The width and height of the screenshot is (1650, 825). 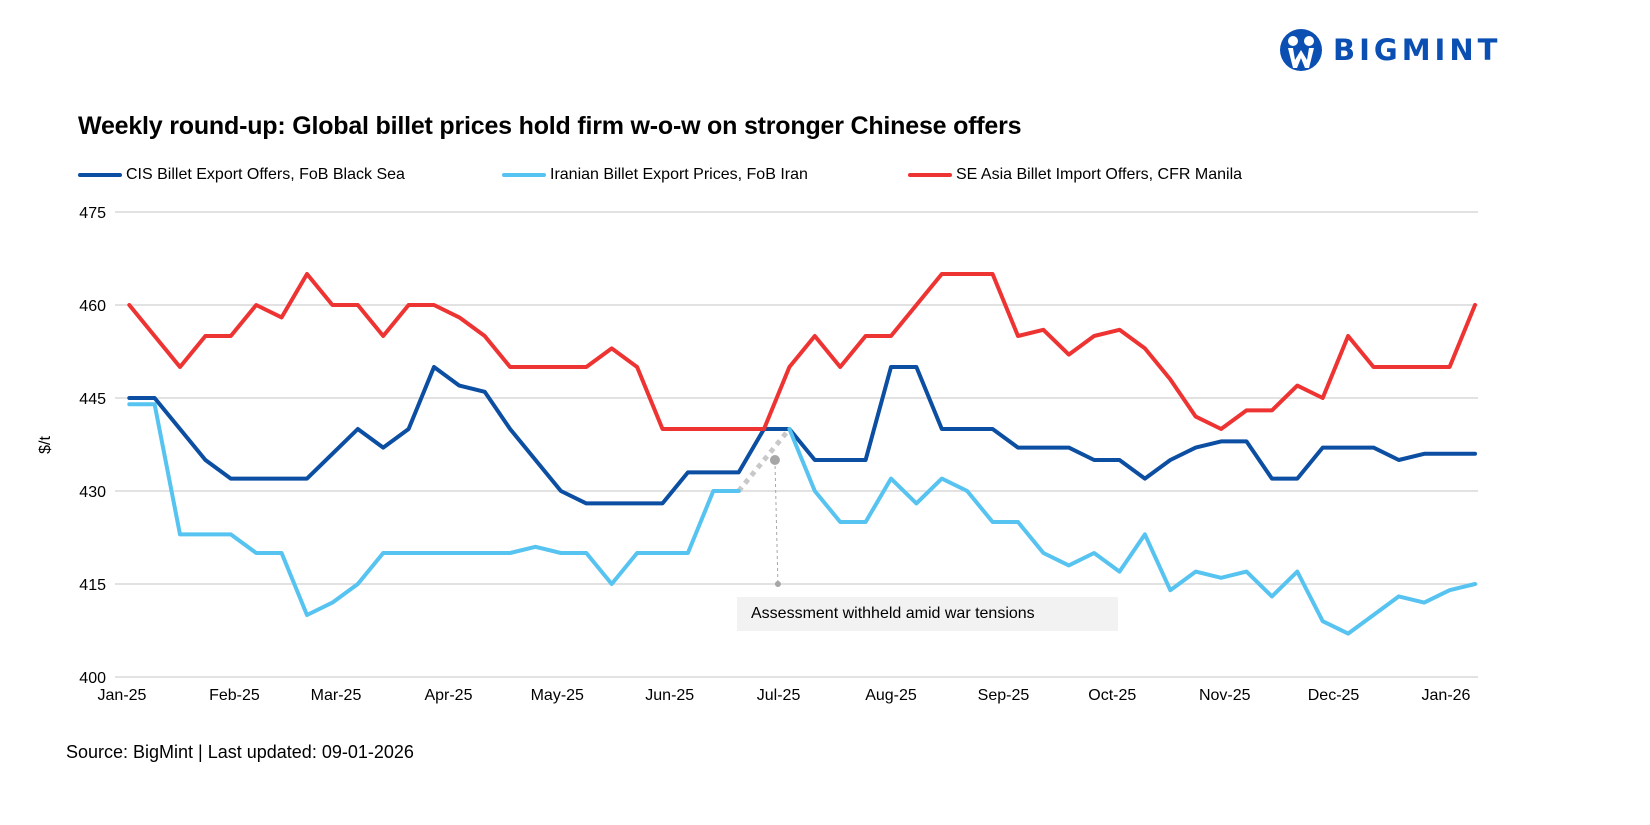 What do you see at coordinates (1334, 695) in the screenshot?
I see `x-tick-label: Dec-25` at bounding box center [1334, 695].